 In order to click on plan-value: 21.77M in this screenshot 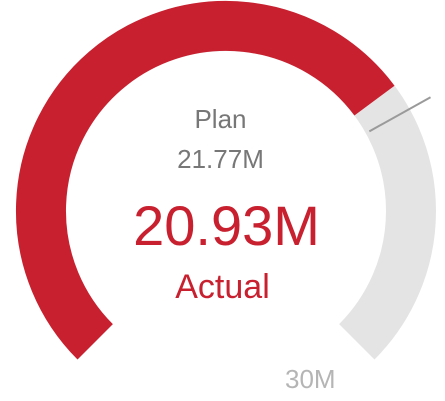, I will do `click(220, 159)`.